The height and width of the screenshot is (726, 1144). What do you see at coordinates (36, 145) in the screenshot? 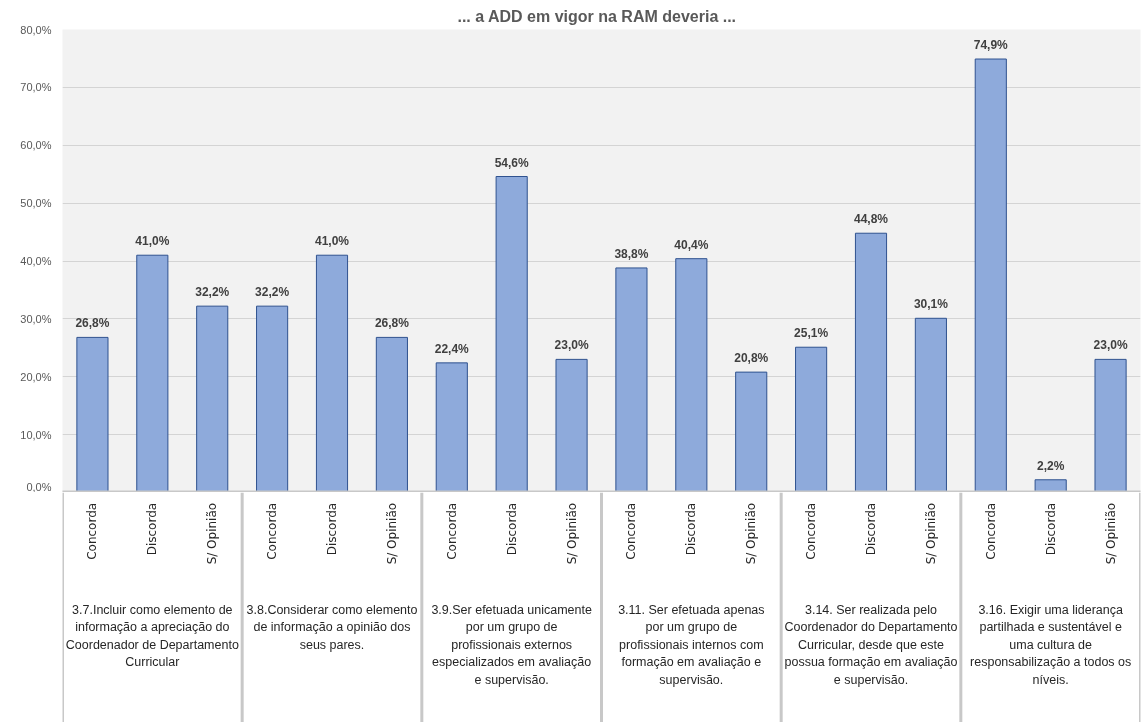
I see `y-tick-label: 60,0%` at bounding box center [36, 145].